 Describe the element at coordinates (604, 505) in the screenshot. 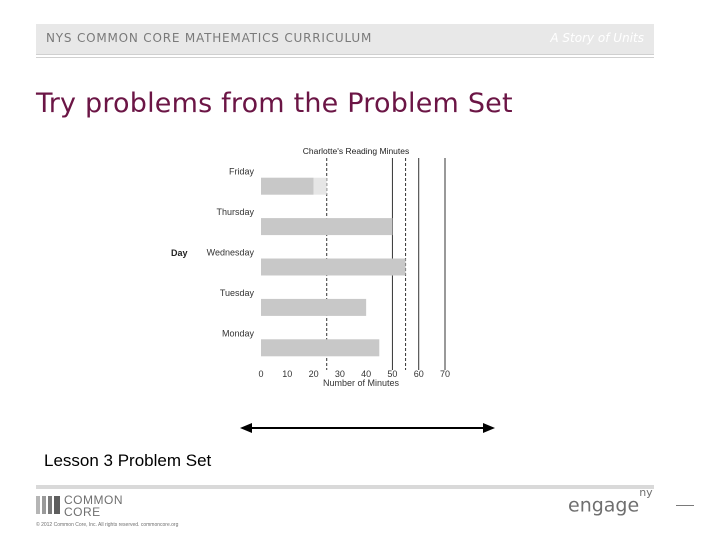

I see `brand-word: engage` at that location.